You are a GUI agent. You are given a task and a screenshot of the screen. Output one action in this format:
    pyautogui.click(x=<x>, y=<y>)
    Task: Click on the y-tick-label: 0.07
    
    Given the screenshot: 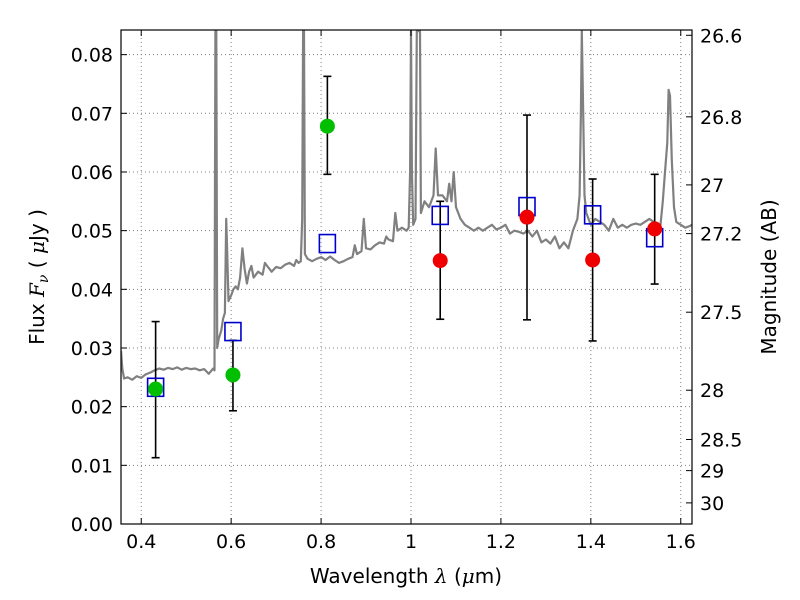 What is the action you would take?
    pyautogui.click(x=92, y=114)
    